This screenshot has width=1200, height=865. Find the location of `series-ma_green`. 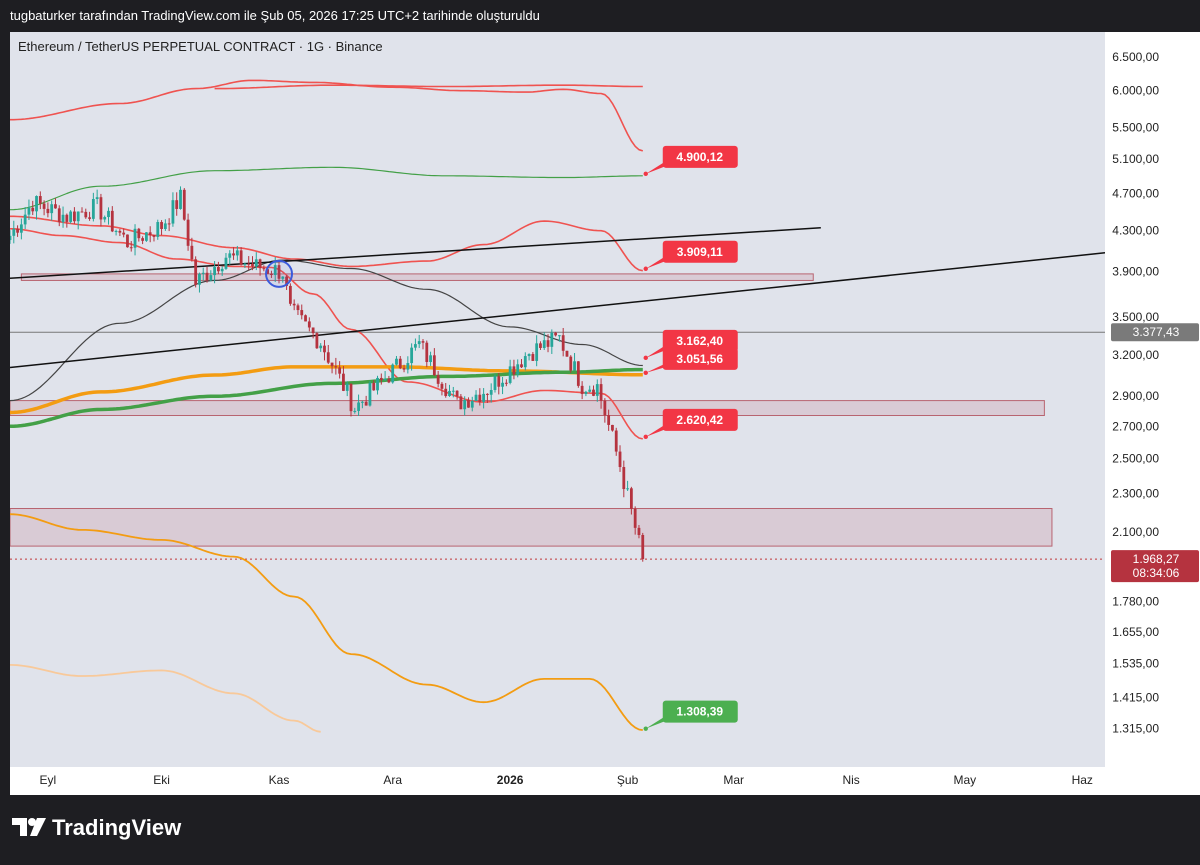

series-ma_green is located at coordinates (326, 398).